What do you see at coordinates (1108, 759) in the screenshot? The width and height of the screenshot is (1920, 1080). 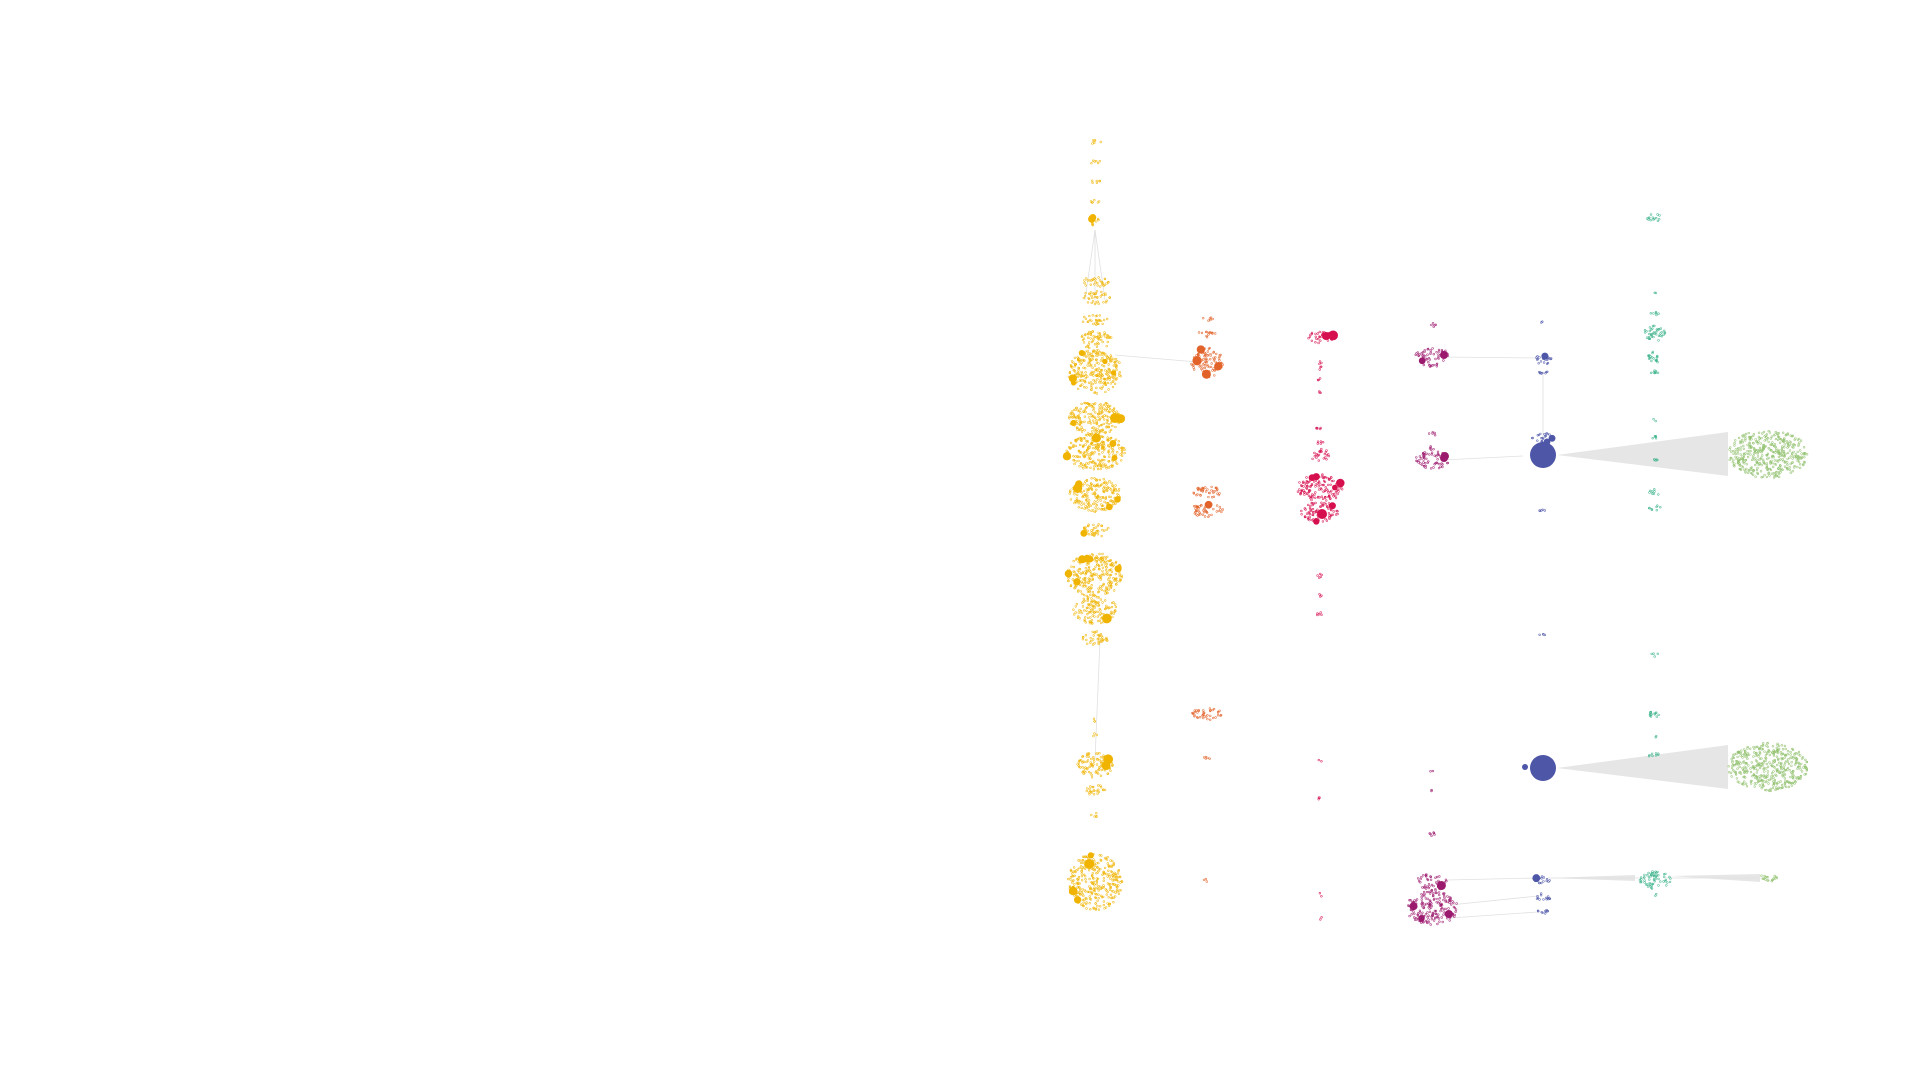 I see `node-large` at bounding box center [1108, 759].